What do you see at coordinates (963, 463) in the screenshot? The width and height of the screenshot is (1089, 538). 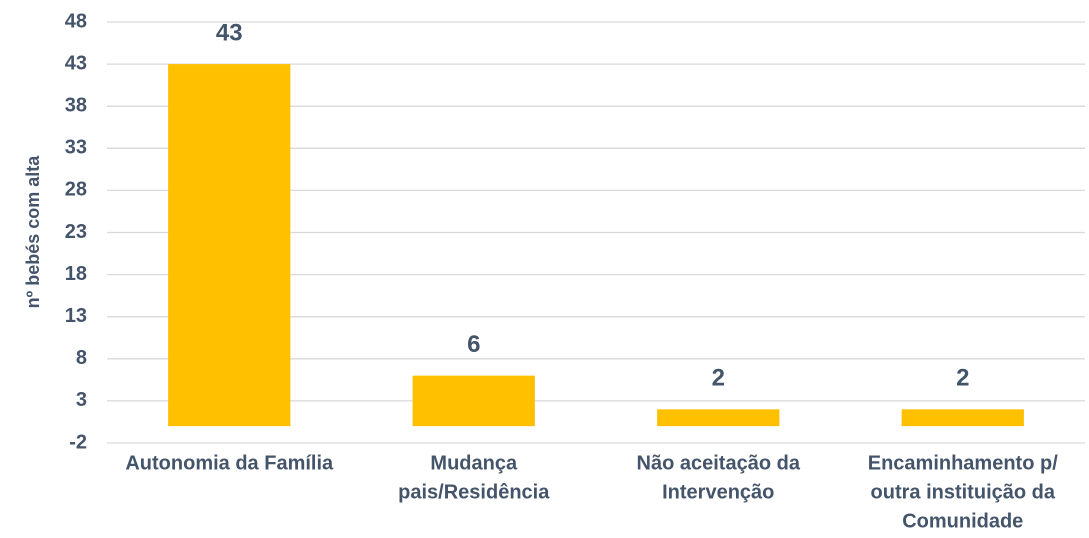 I see `x-tick-label: Encaminhamento p/` at bounding box center [963, 463].